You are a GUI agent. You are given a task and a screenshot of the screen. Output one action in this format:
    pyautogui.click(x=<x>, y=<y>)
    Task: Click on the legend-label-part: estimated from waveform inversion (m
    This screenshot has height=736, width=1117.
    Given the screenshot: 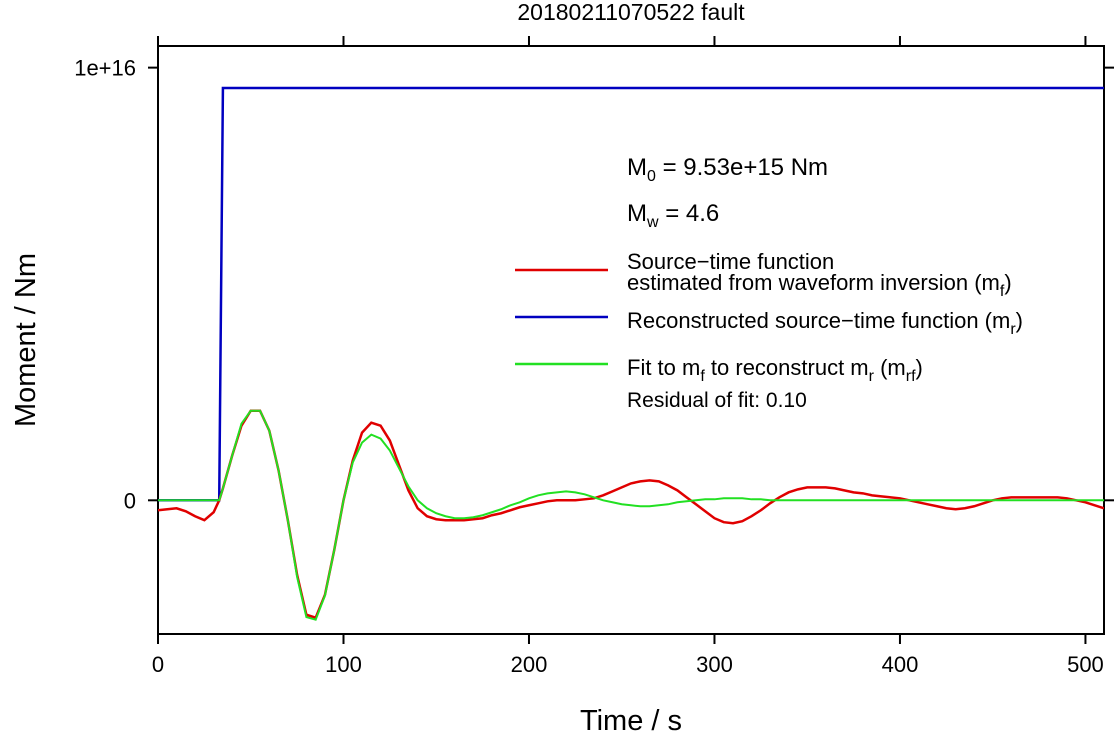 What is the action you would take?
    pyautogui.click(x=813, y=282)
    